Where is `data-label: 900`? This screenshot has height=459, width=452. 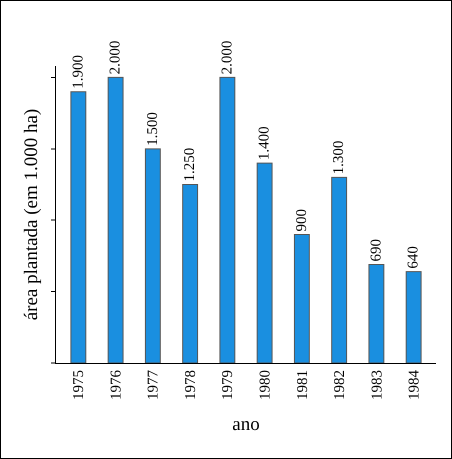 data-label: 900 is located at coordinates (302, 220).